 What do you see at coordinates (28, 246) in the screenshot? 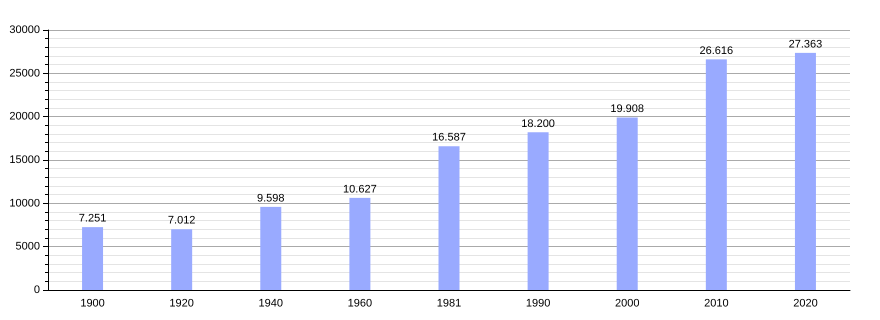
I see `y-tick-label: 5000` at bounding box center [28, 246].